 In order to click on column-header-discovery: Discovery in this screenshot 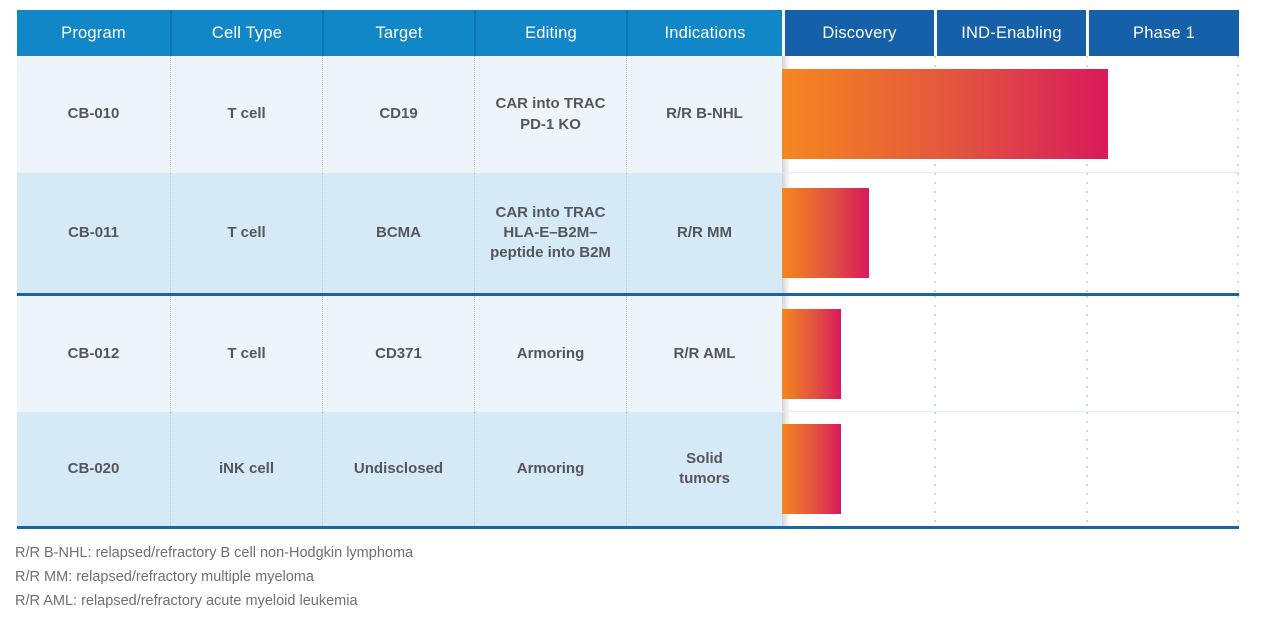, I will do `click(858, 33)`.